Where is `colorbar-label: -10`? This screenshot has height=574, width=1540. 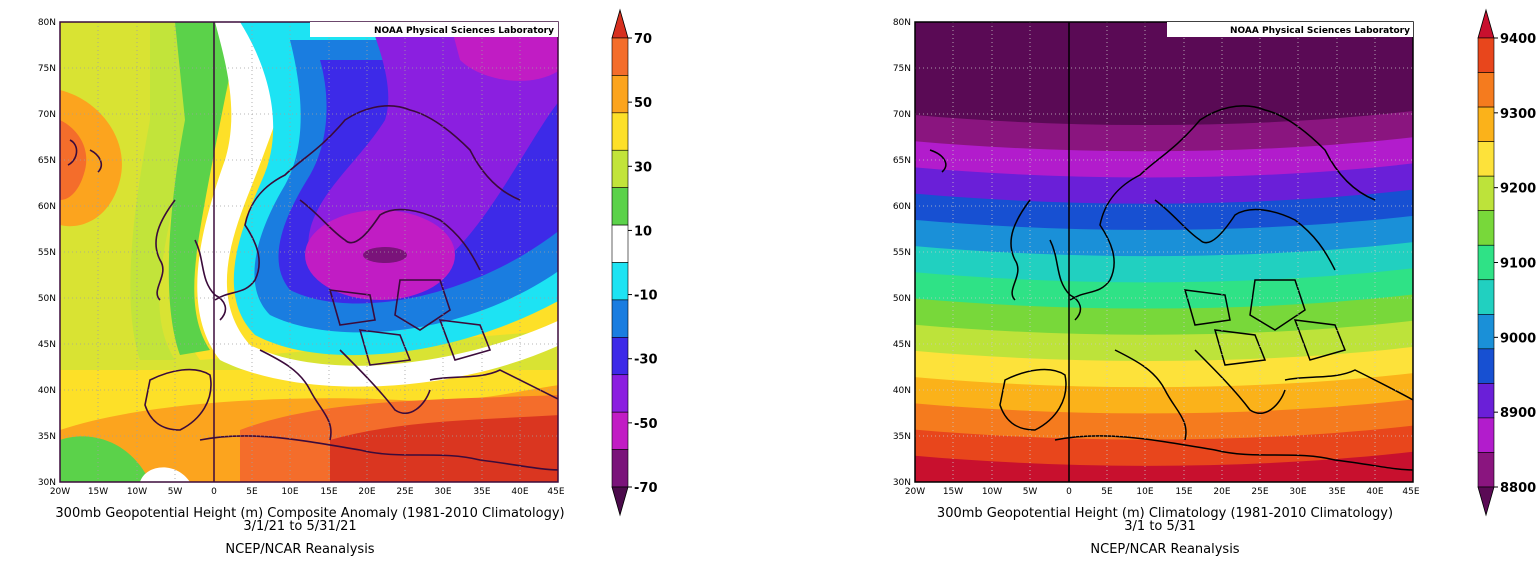 colorbar-label: -10 is located at coordinates (646, 296).